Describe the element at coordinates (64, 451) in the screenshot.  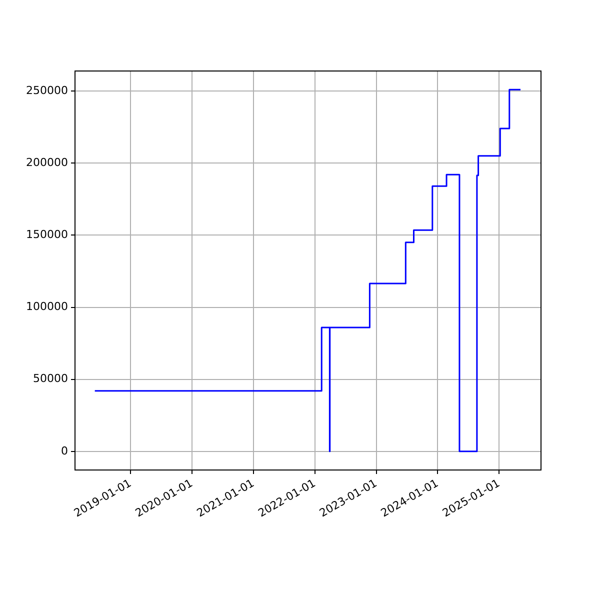
I see `y-tick-label: 0` at that location.